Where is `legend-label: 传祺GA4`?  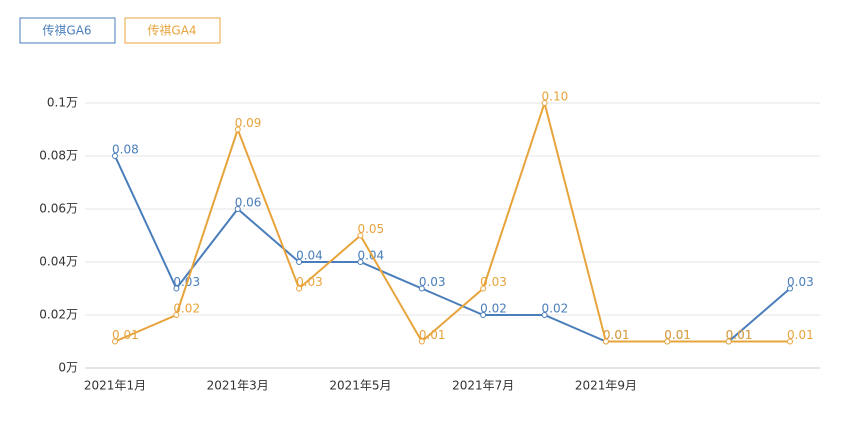
legend-label: 传祺GA4 is located at coordinates (171, 30).